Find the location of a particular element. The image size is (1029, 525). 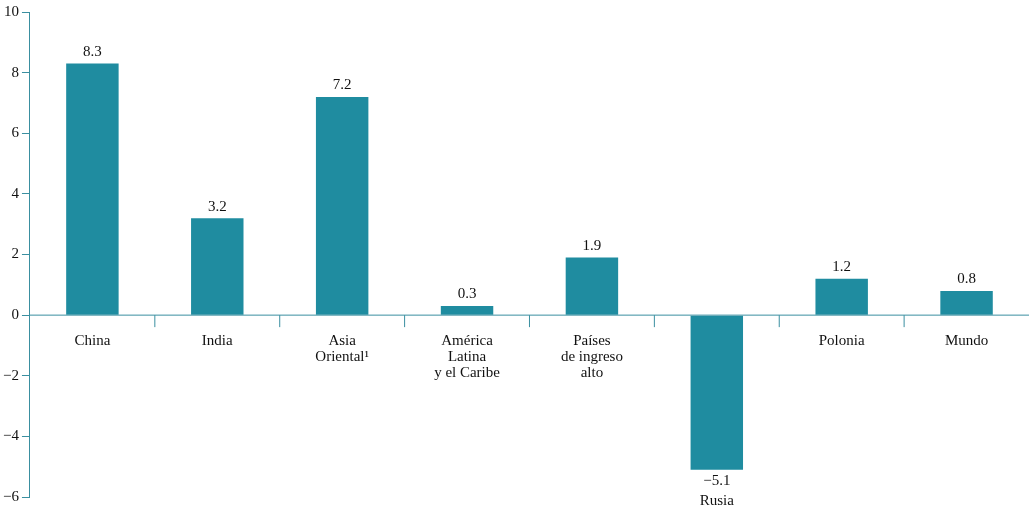

x-tick-label: Rusia is located at coordinates (717, 500).